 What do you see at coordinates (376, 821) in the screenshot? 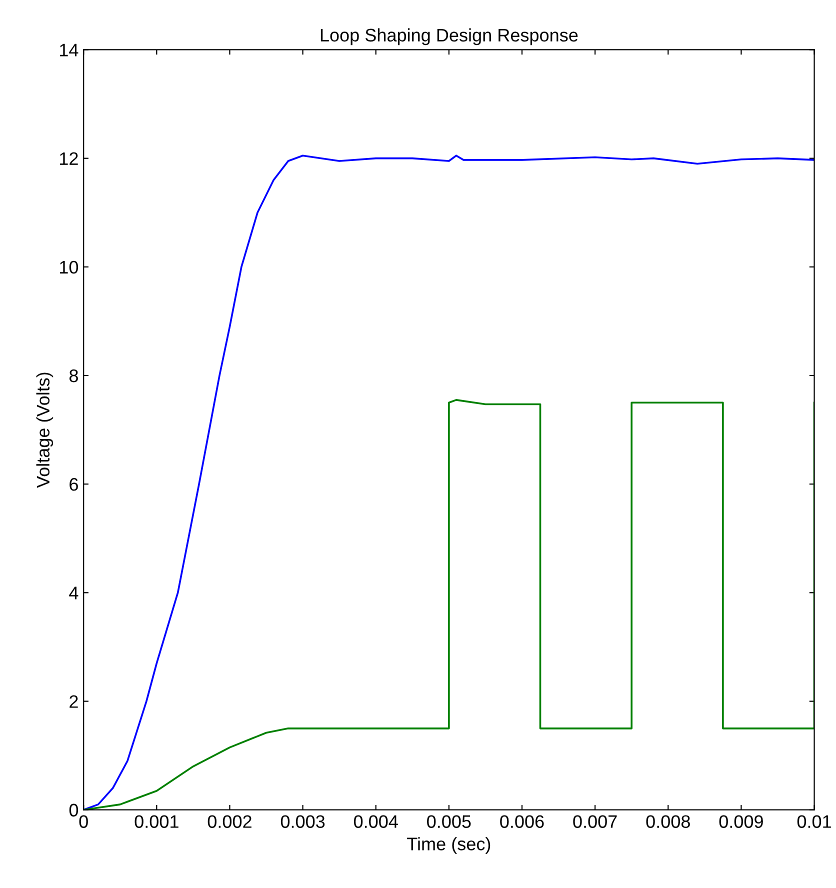
I see `x-tick-label: 0.004` at bounding box center [376, 821].